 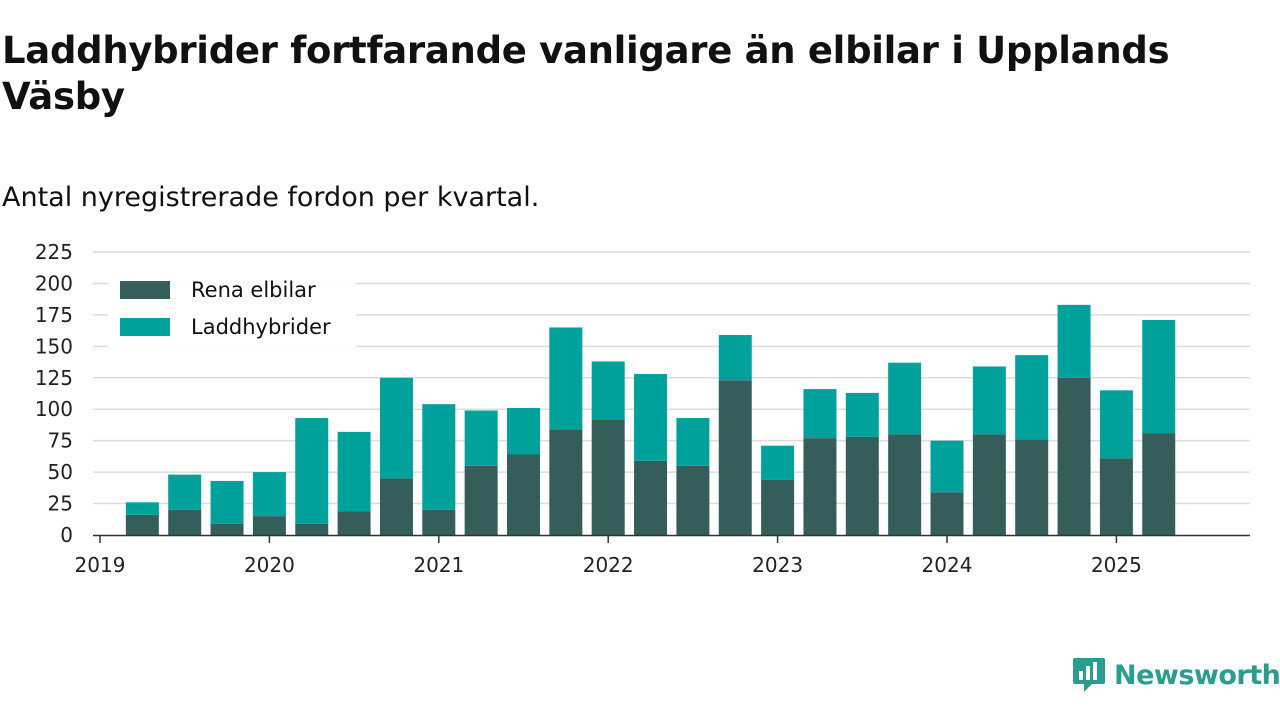 What do you see at coordinates (54, 378) in the screenshot?
I see `y-tick-label: 125` at bounding box center [54, 378].